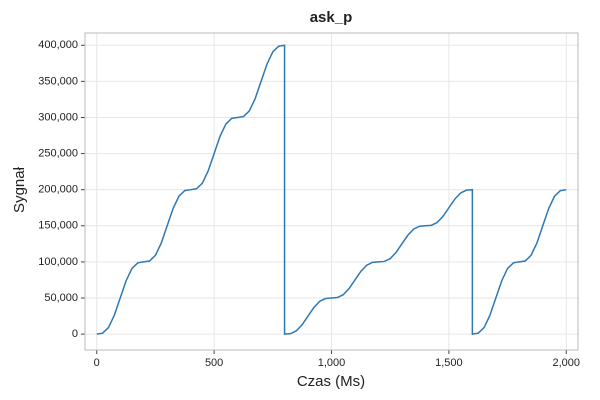  I want to click on x-tick-label: 1,500, so click(449, 363).